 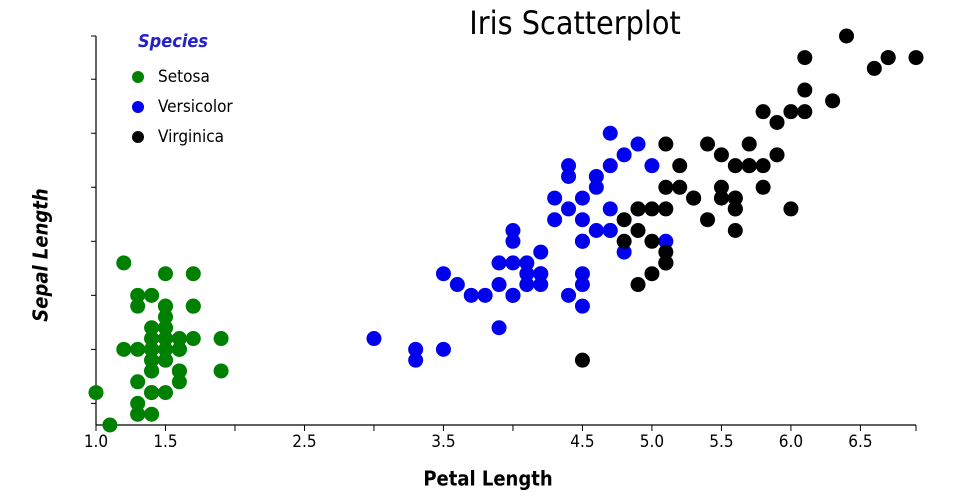 What do you see at coordinates (443, 442) in the screenshot?
I see `x-tick-label: 3.5` at bounding box center [443, 442].